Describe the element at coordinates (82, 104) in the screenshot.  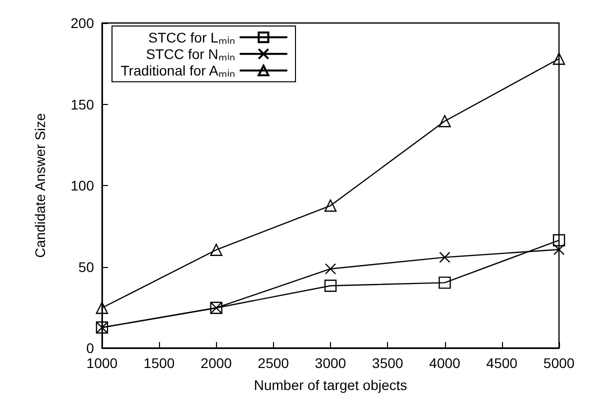
I see `y-tick-label: 150` at that location.